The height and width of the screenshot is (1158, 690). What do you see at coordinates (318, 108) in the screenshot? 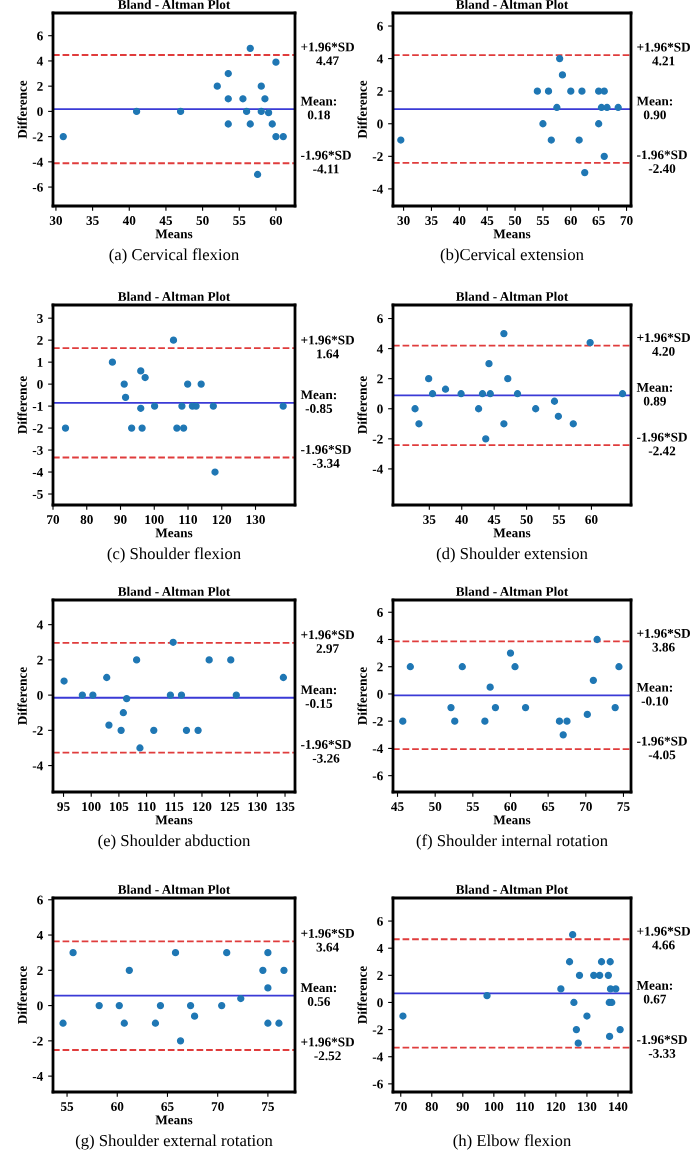
I see `ref-line-label: Mean: 0.18` at bounding box center [318, 108].